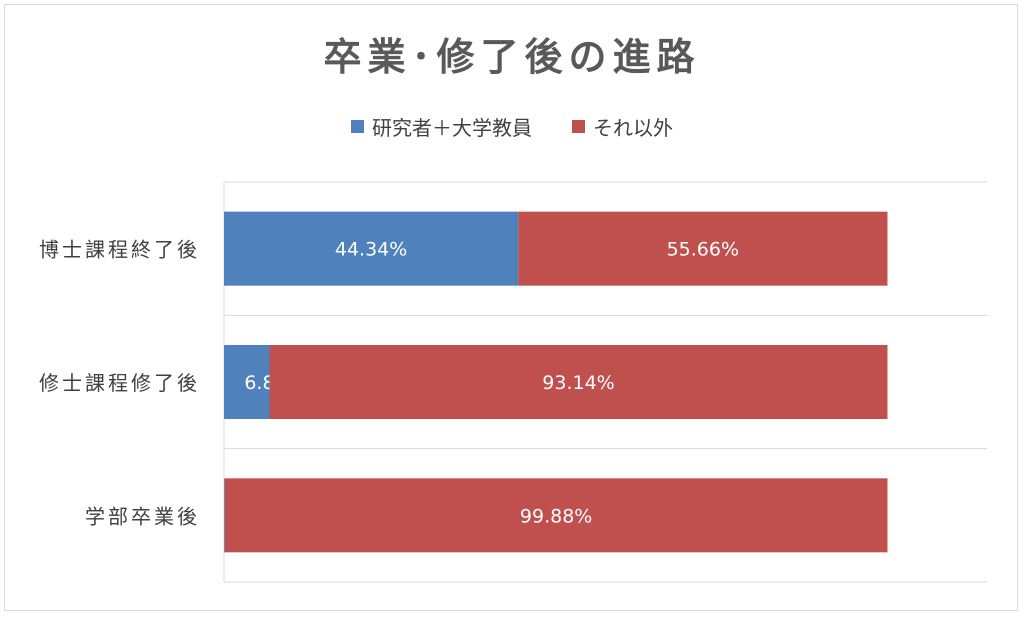 The height and width of the screenshot is (618, 1024). I want to click on data-label: 55.66%, so click(703, 250).